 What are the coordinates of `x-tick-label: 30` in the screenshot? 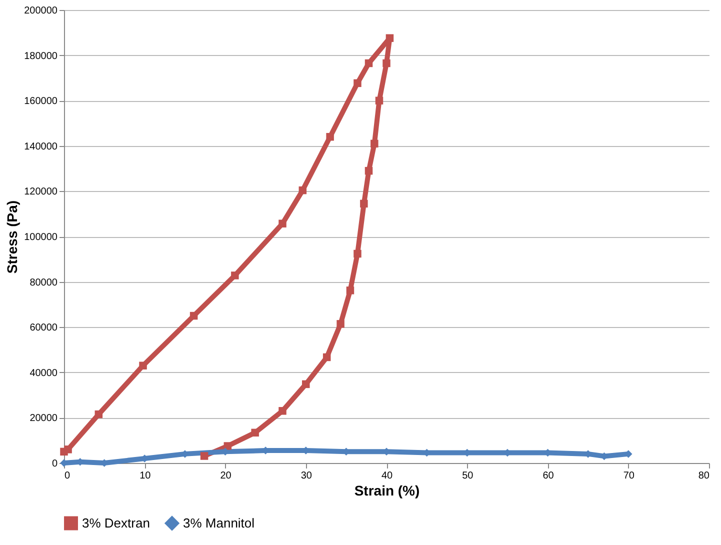 It's located at (306, 476).